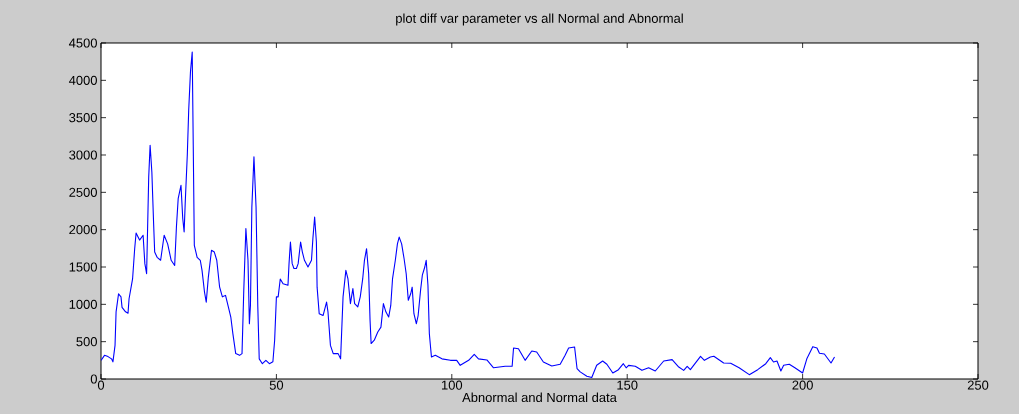 This screenshot has width=1019, height=414. What do you see at coordinates (539, 397) in the screenshot?
I see `x-axis-title: Abnormal and Normal data` at bounding box center [539, 397].